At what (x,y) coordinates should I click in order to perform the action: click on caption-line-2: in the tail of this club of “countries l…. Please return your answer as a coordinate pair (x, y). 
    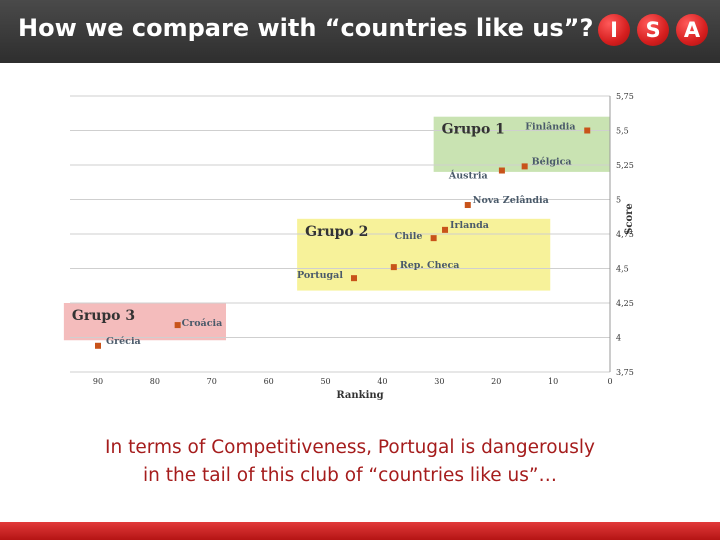
    Looking at the image, I should click on (350, 475).